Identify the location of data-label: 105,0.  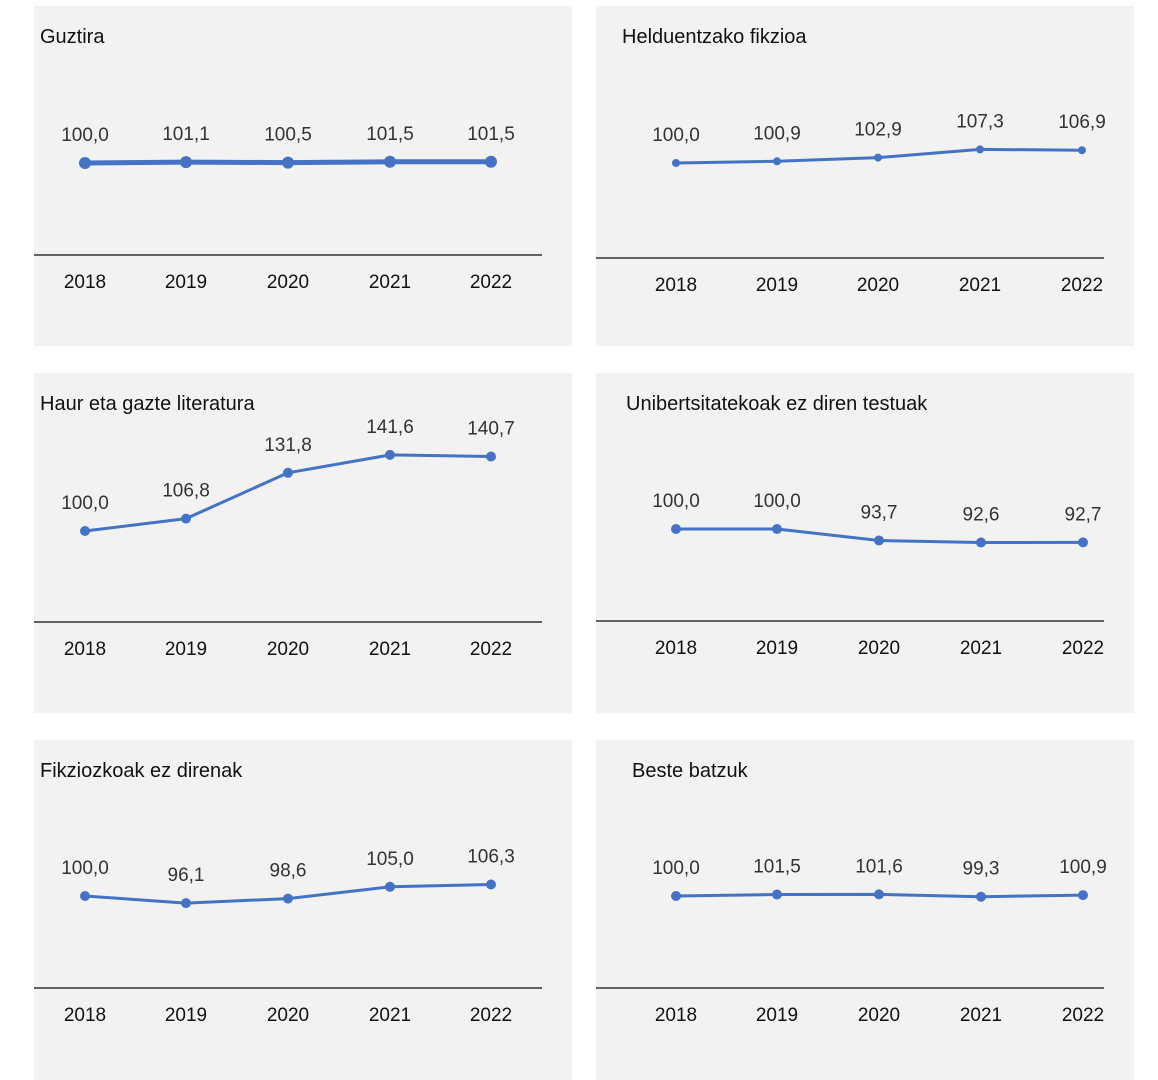
(390, 859).